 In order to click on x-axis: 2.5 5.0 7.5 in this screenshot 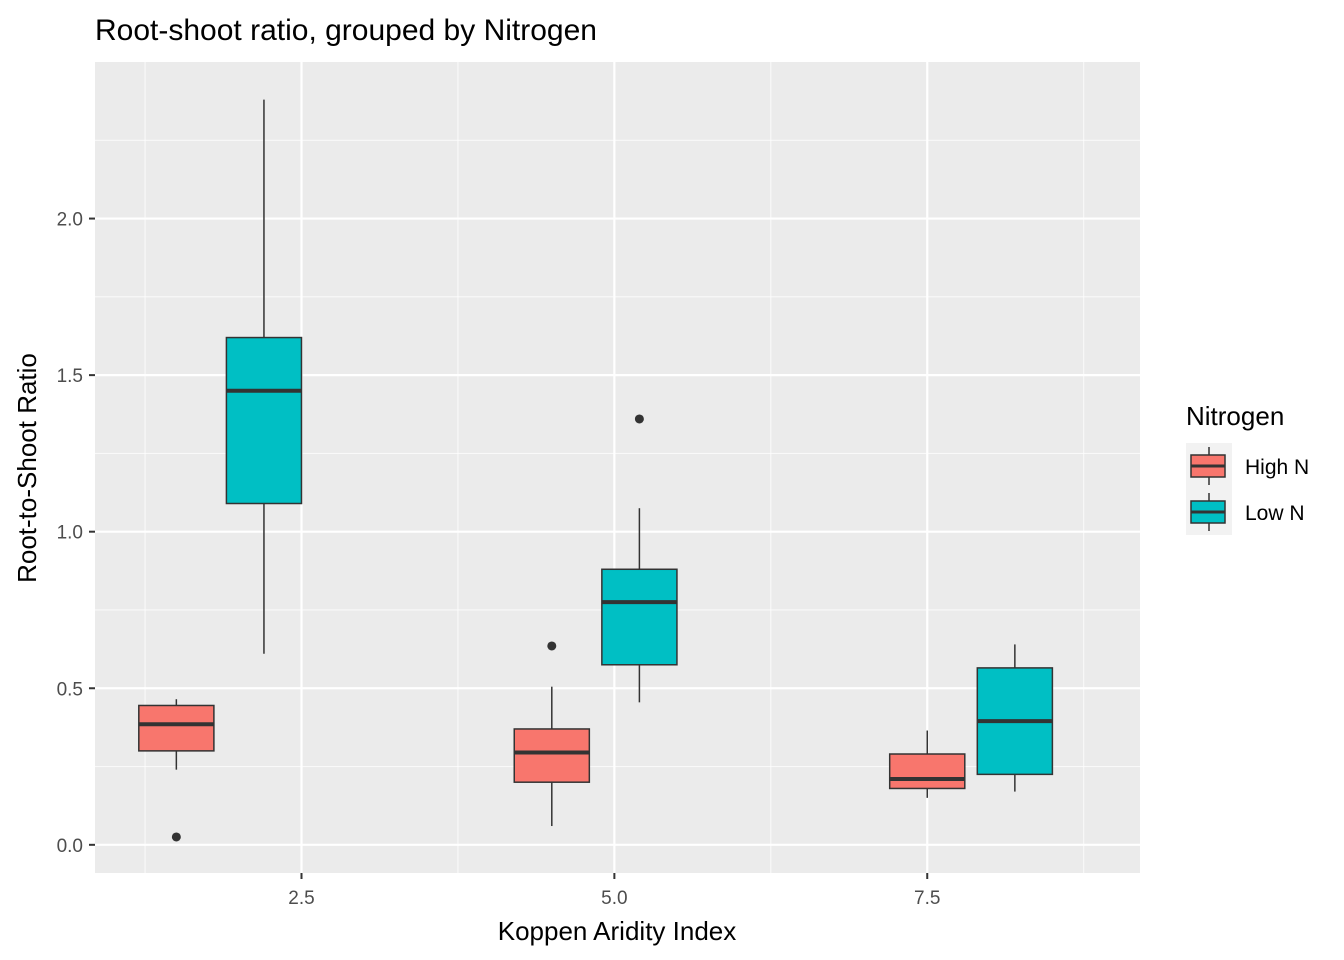, I will do `click(614, 891)`.